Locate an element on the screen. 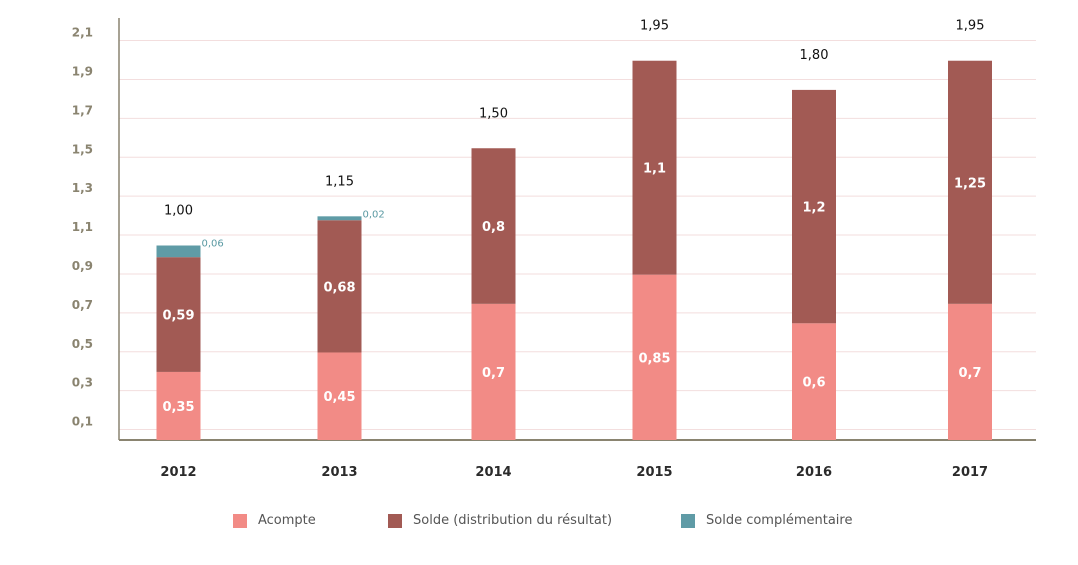 This screenshot has width=1078, height=565. x-tick-label: 2012 is located at coordinates (178, 472).